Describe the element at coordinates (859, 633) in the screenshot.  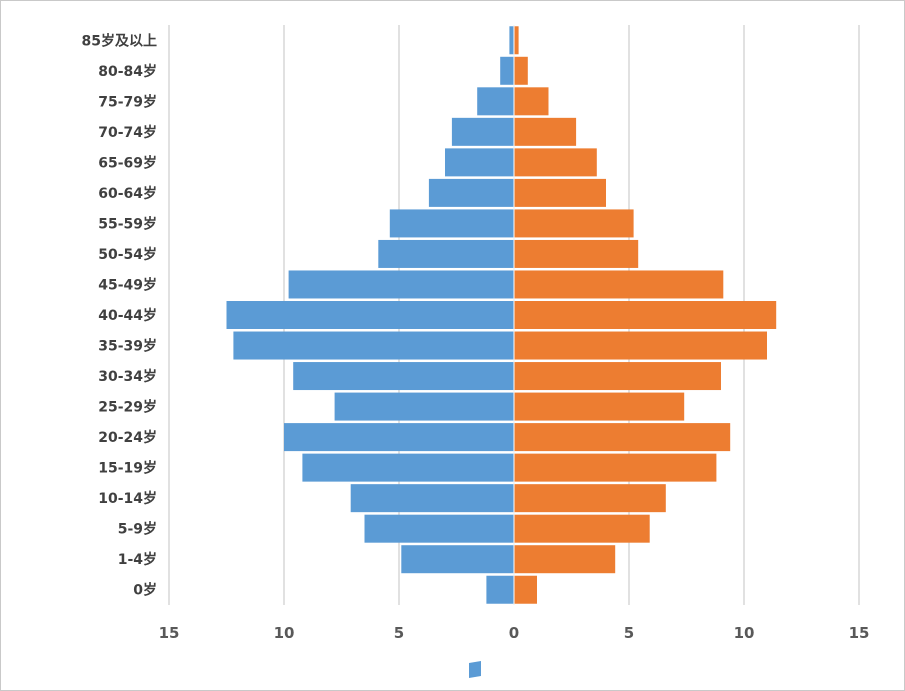
I see `x-tick-label-6: 15` at that location.